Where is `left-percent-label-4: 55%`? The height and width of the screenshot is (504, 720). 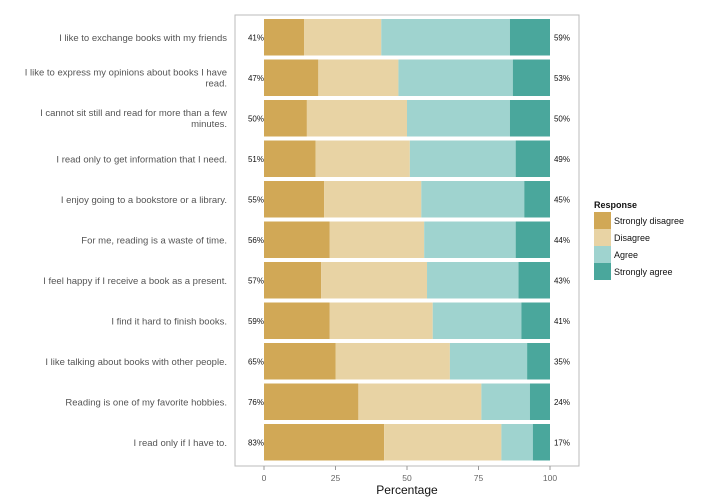 left-percent-label-4: 55% is located at coordinates (256, 199).